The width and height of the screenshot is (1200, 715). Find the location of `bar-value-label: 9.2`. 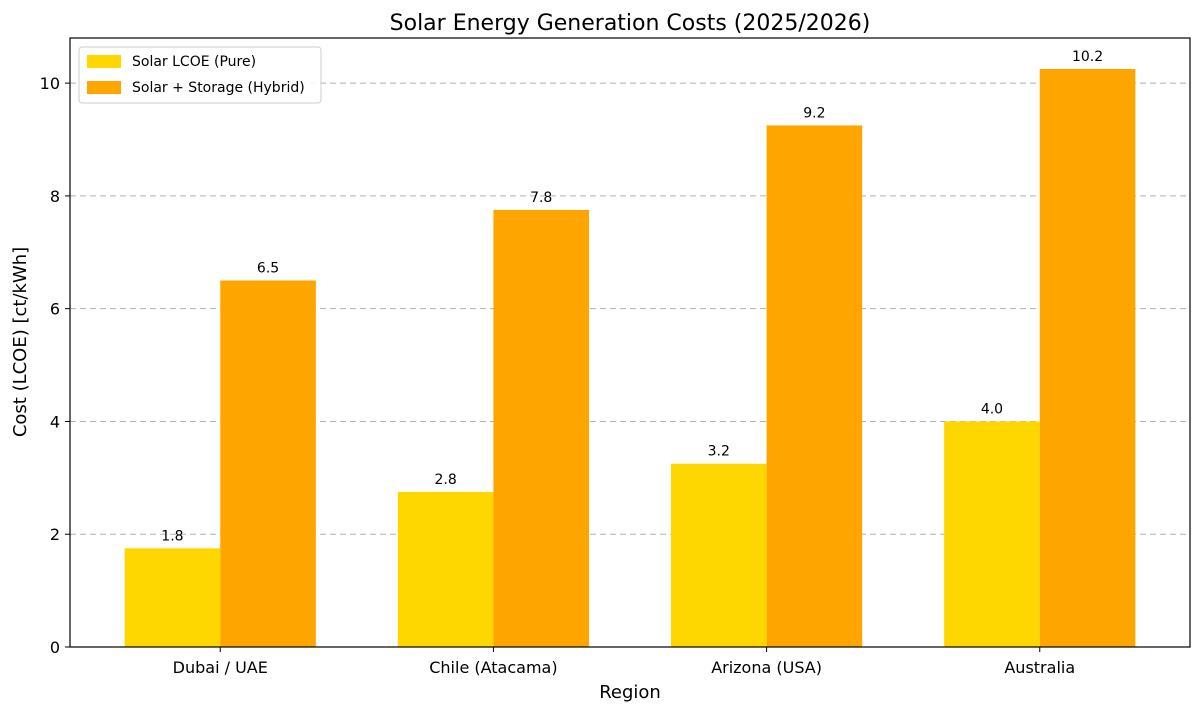

bar-value-label: 9.2 is located at coordinates (814, 113).